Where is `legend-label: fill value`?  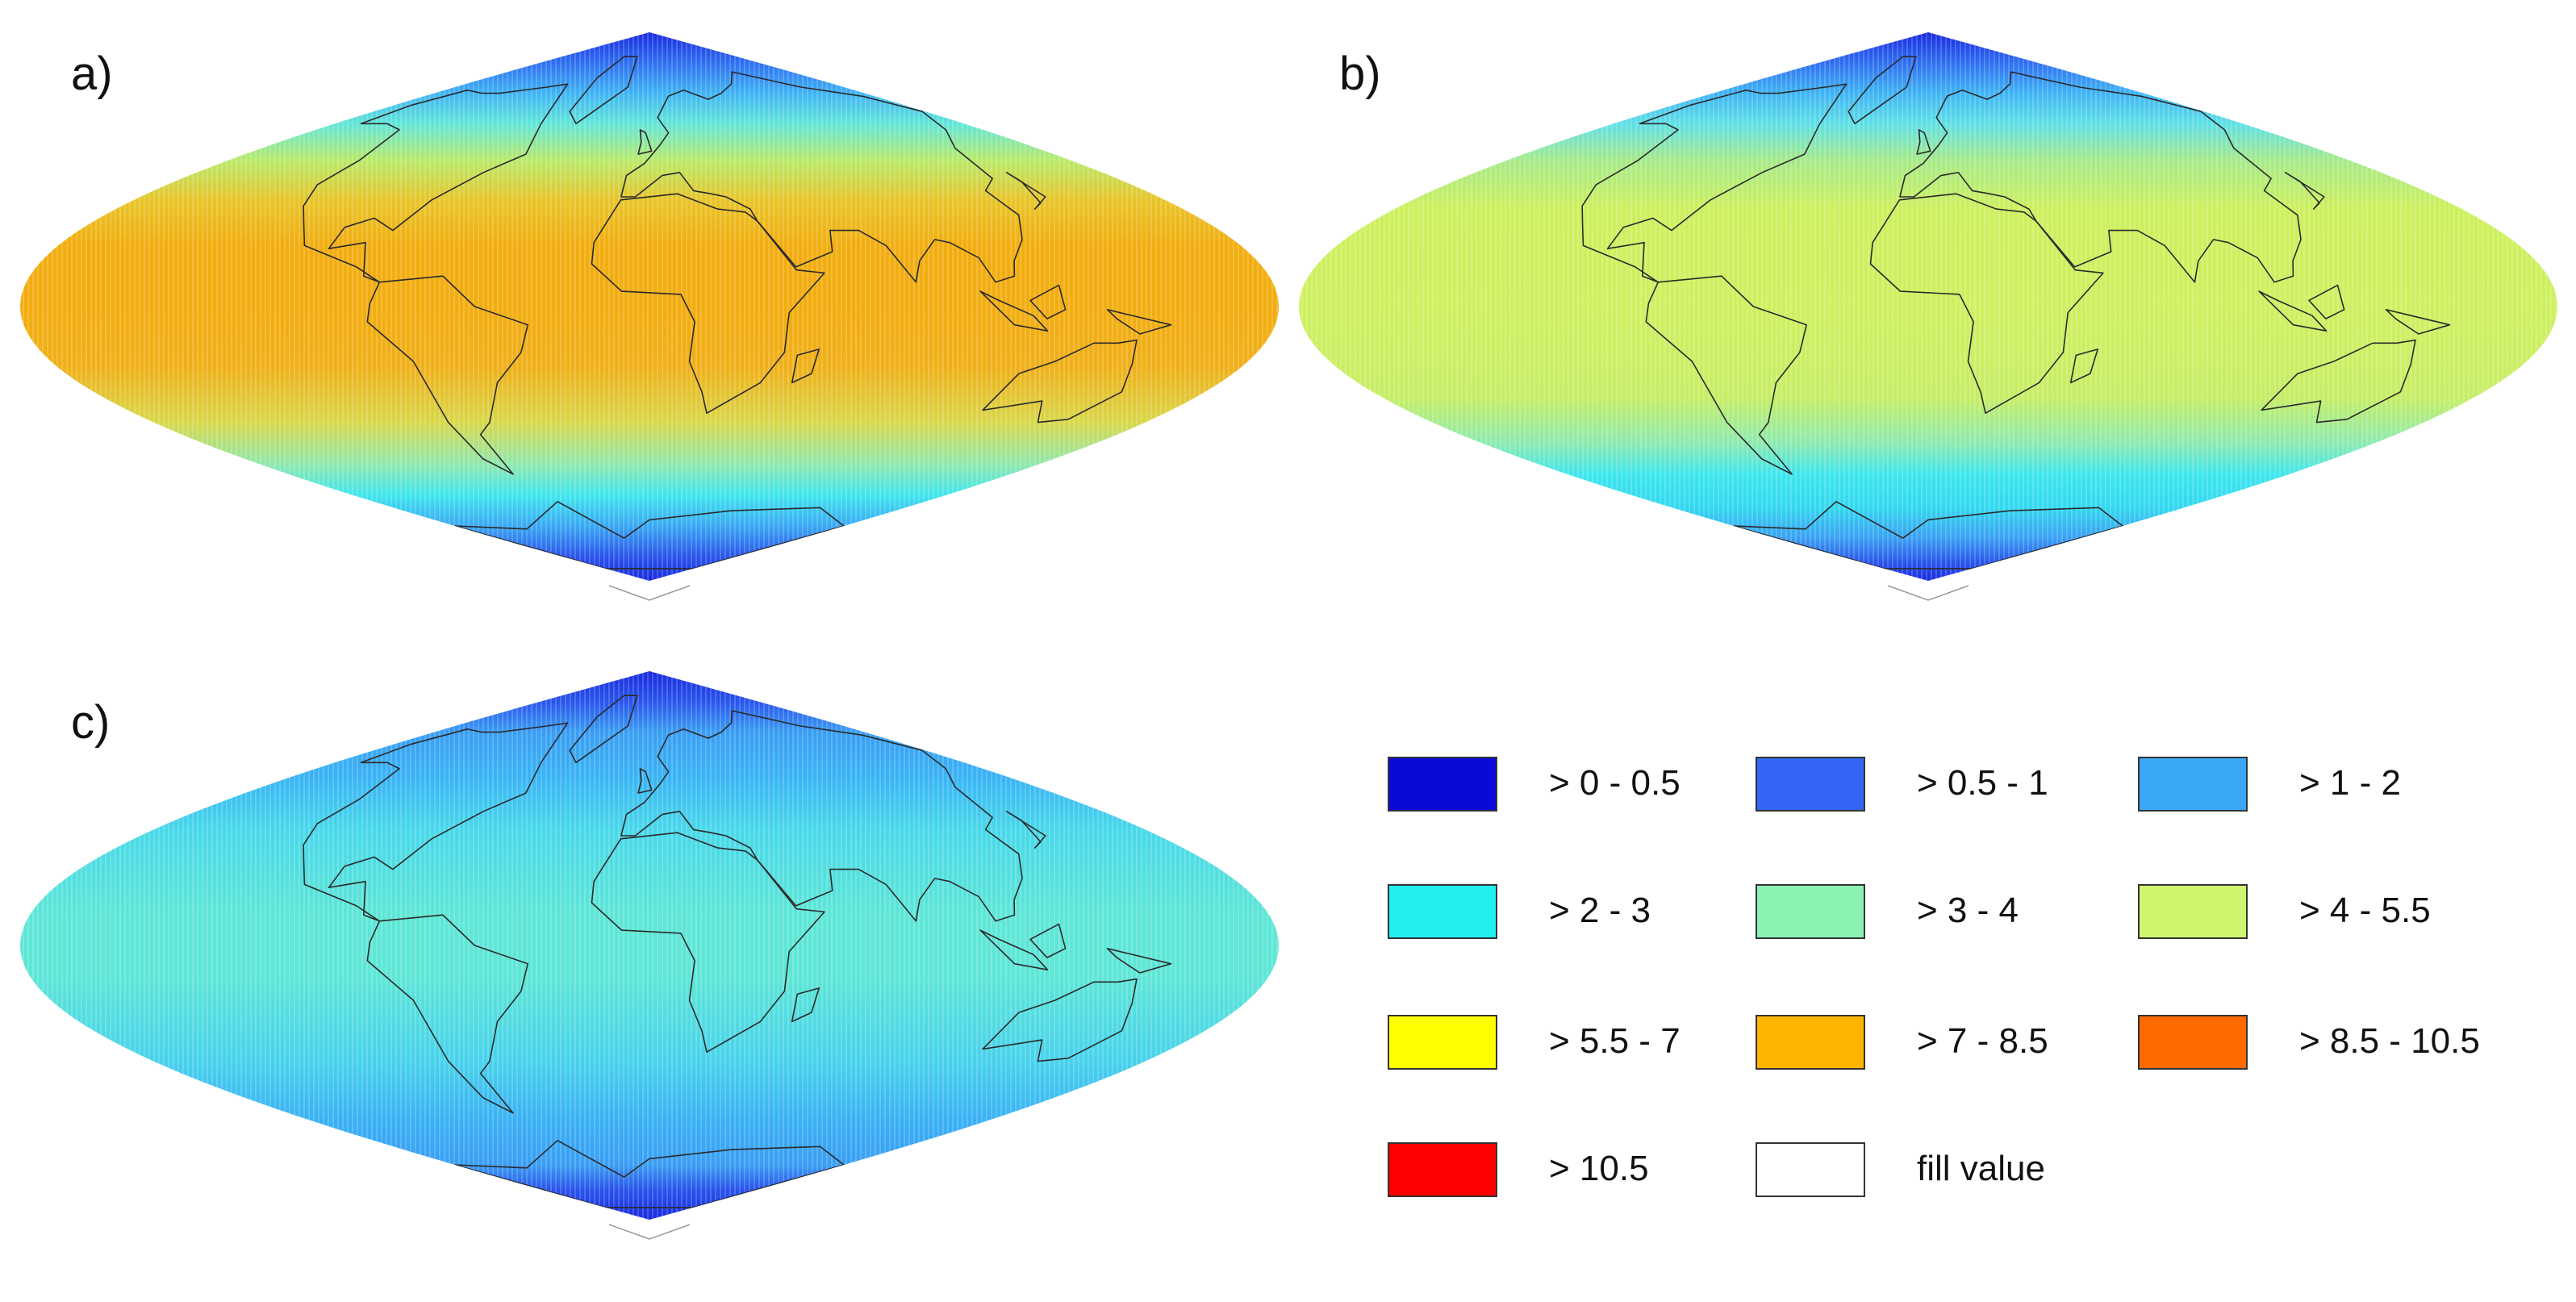
legend-label: fill value is located at coordinates (1981, 1168).